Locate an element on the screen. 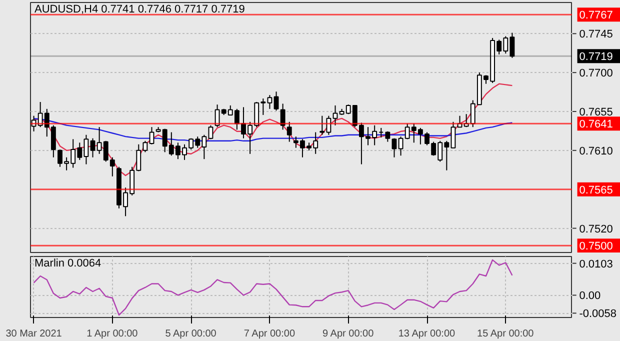  chart-title: Marlin 0.0064 is located at coordinates (68, 264).